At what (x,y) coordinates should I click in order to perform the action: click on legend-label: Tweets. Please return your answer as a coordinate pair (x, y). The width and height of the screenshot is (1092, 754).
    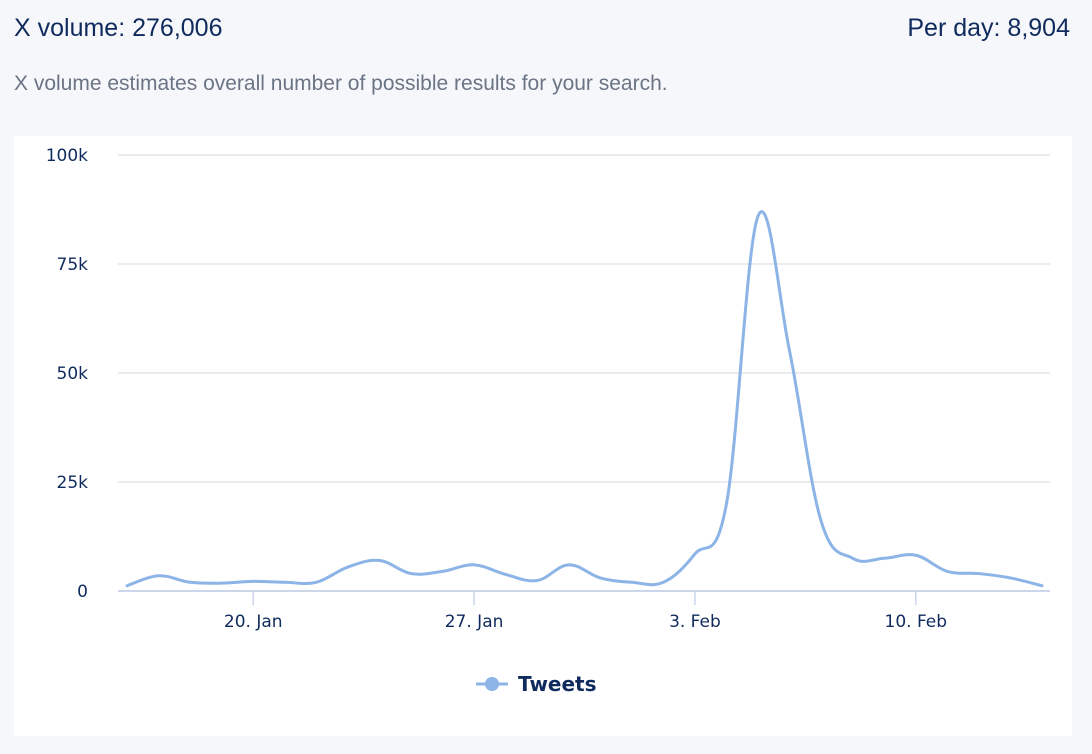
    Looking at the image, I should click on (557, 684).